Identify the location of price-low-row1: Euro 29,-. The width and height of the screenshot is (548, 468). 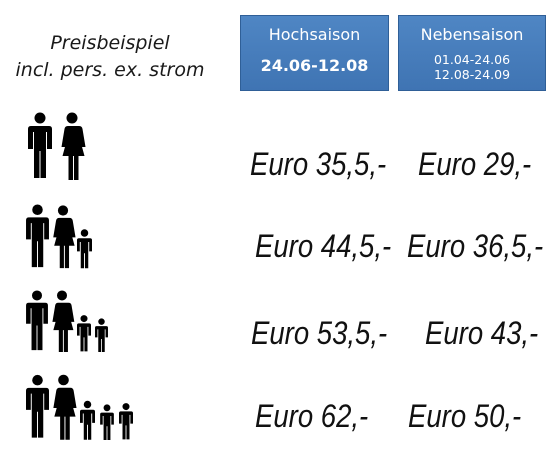
(475, 164).